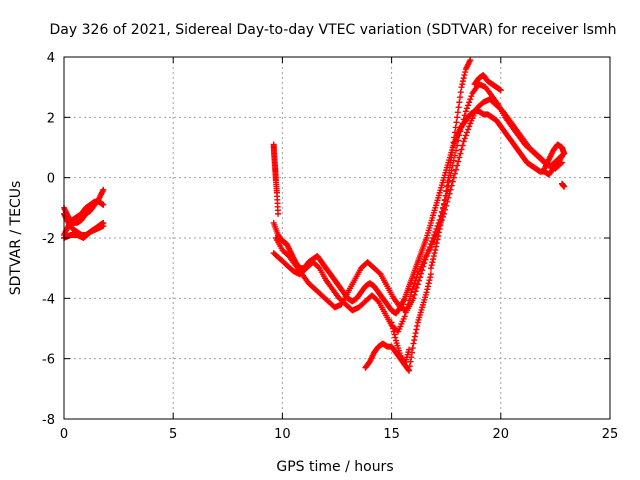 The height and width of the screenshot is (480, 640). I want to click on x-tick-label: 20, so click(501, 434).